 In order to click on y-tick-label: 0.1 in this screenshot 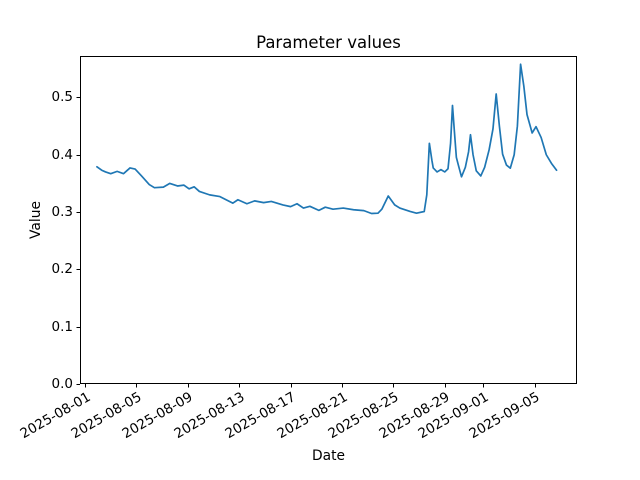, I will do `click(62, 326)`.